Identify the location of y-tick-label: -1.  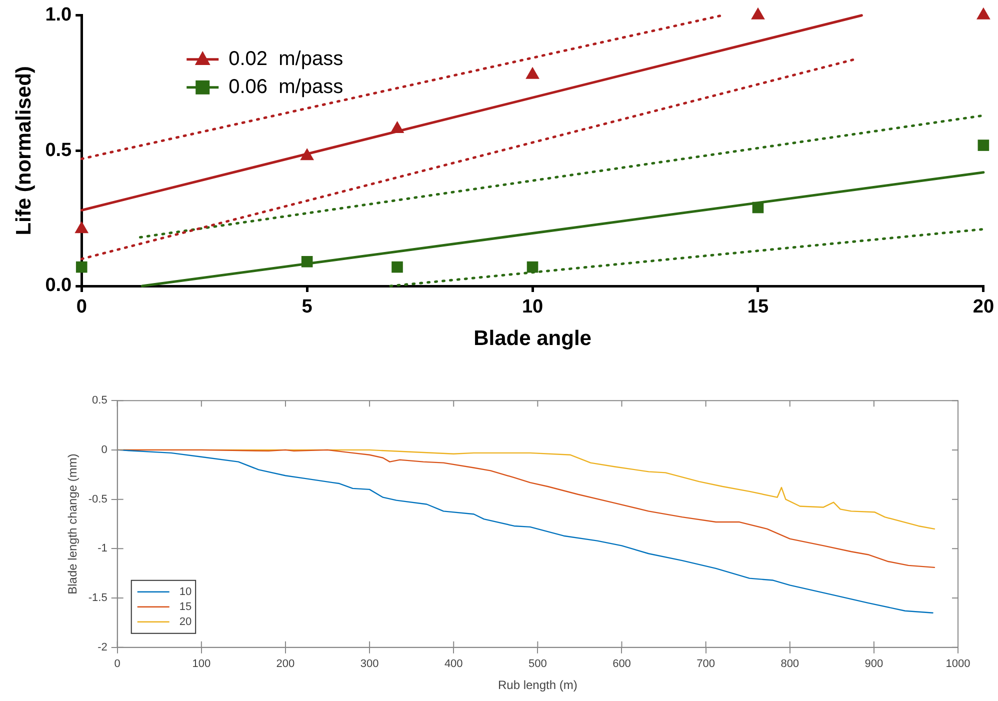
(103, 548).